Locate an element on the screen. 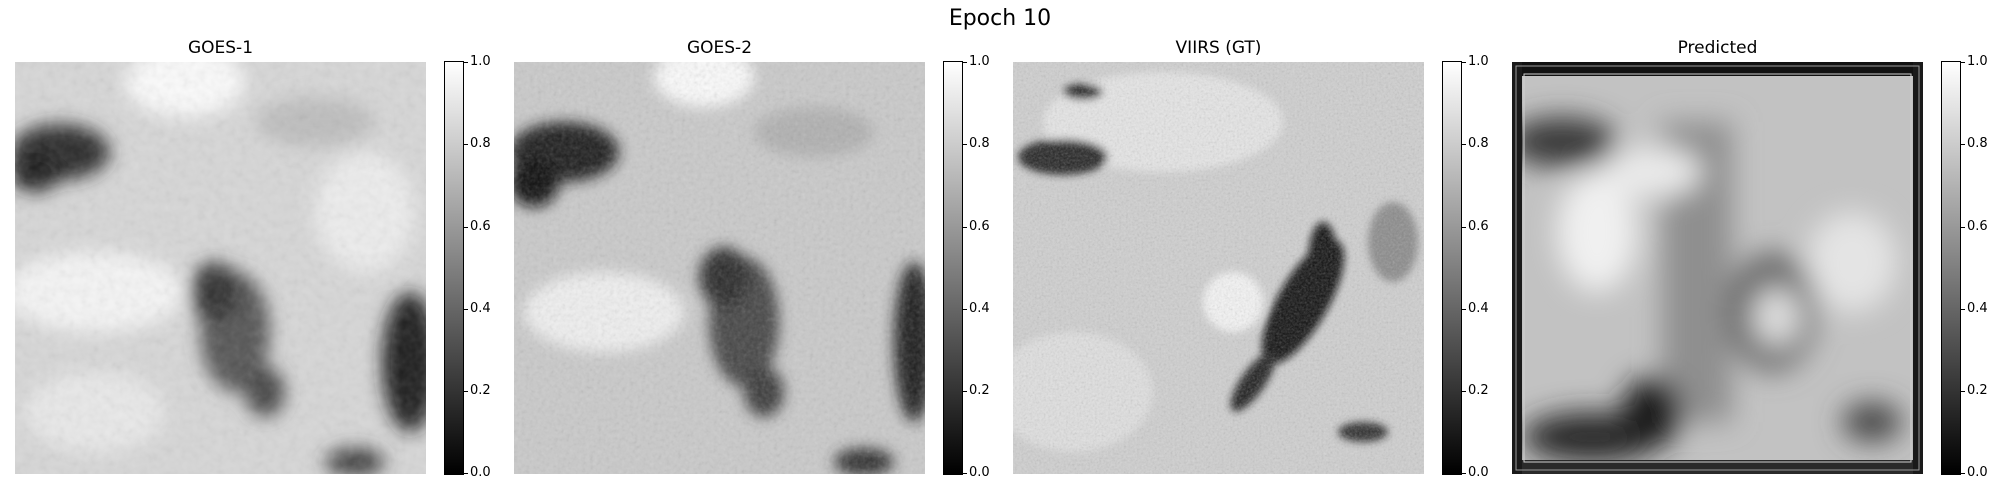 This screenshot has height=500, width=2000. panel-title-viirs: VIIRS (GT) is located at coordinates (1218, 48).